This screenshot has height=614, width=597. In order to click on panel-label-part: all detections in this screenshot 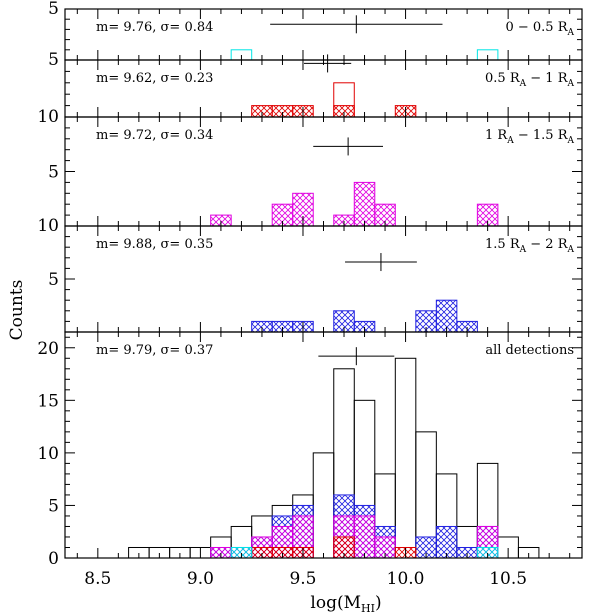, I will do `click(529, 350)`.